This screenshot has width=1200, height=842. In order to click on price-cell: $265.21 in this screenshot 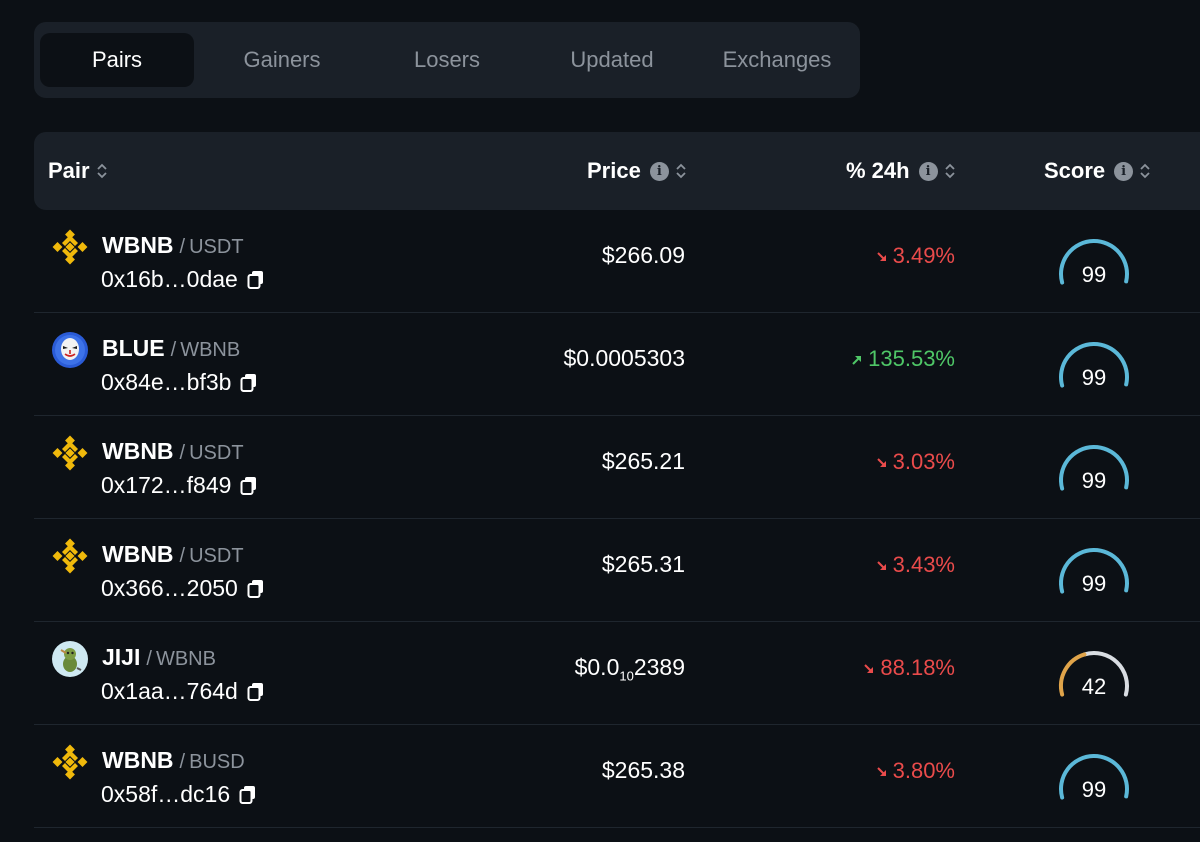, I will do `click(643, 461)`.